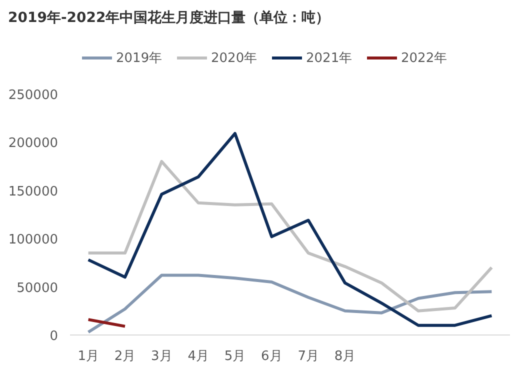 The height and width of the screenshot is (374, 528). I want to click on y-tick-label: 100000, so click(33, 240).